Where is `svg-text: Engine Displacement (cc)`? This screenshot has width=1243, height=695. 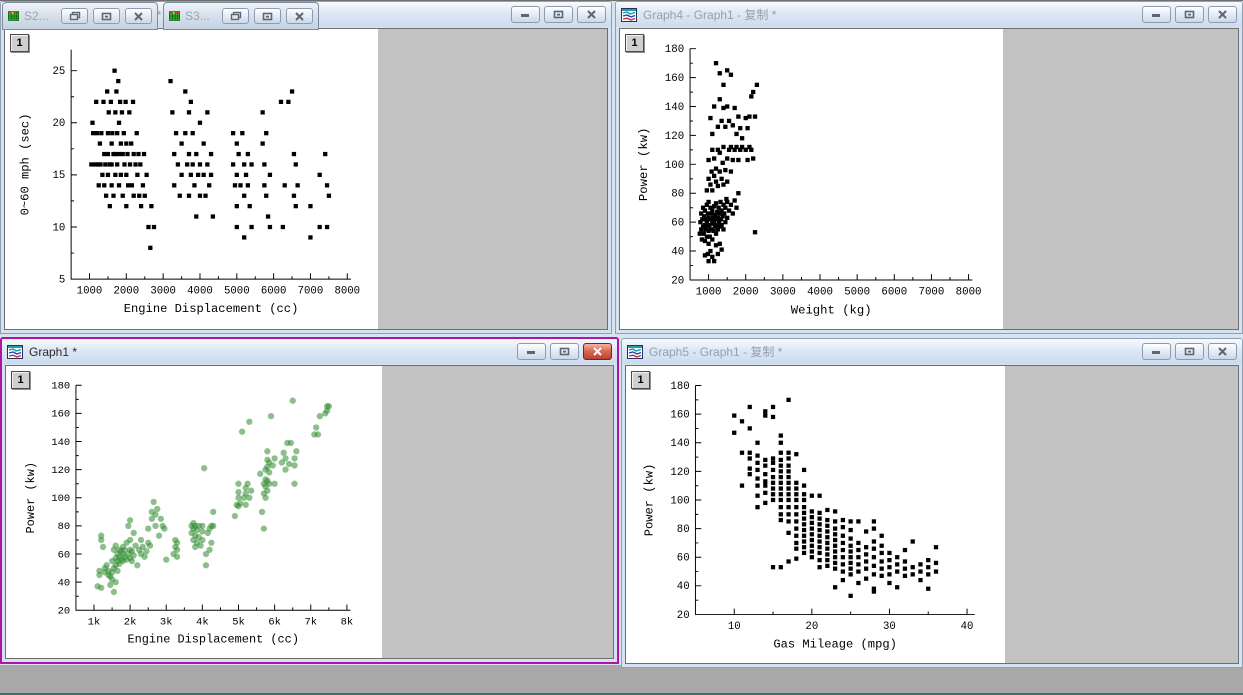
svg-text: Engine Displacement (cc) is located at coordinates (211, 309).